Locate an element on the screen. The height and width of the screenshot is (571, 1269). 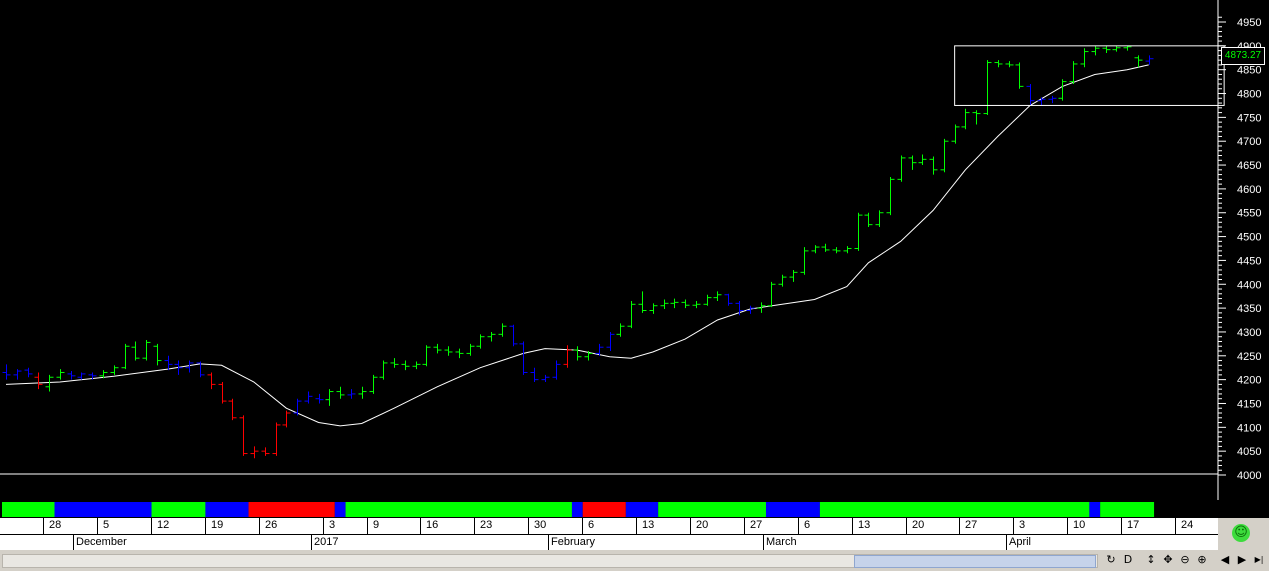
y-tick-label: 4450 is located at coordinates (1249, 261).